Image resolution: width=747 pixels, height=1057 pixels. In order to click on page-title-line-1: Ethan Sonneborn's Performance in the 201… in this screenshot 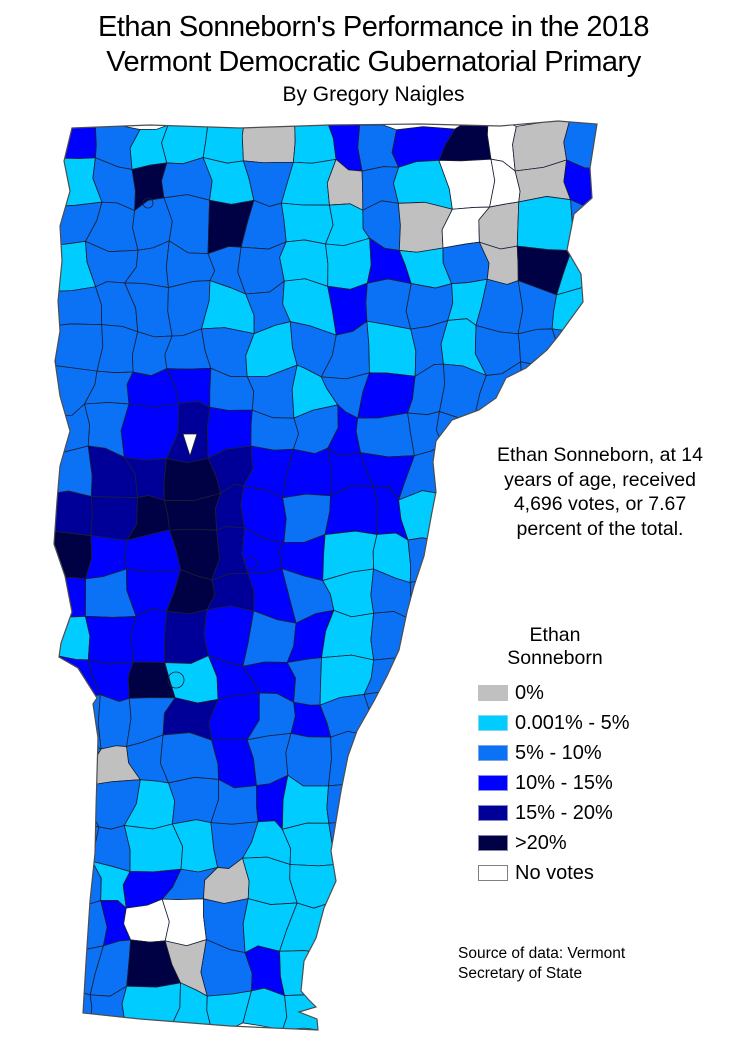, I will do `click(373, 27)`.